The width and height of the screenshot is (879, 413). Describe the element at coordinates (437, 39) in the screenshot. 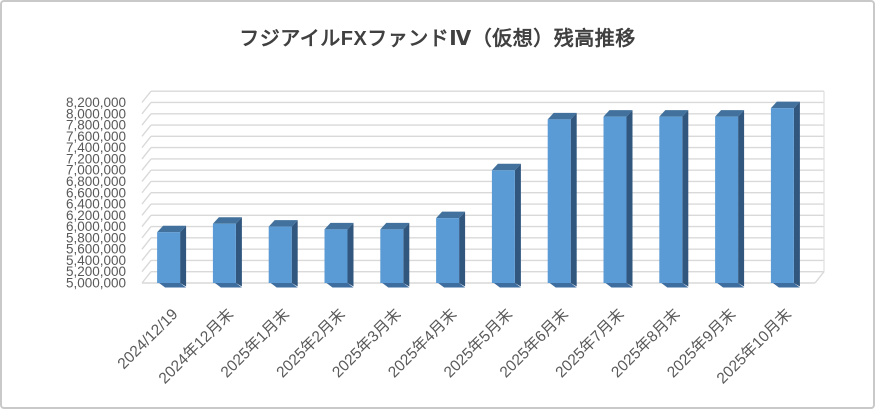

I see `chart-title: フジアイルFXファンドⅣ（仮想）残高推移` at that location.